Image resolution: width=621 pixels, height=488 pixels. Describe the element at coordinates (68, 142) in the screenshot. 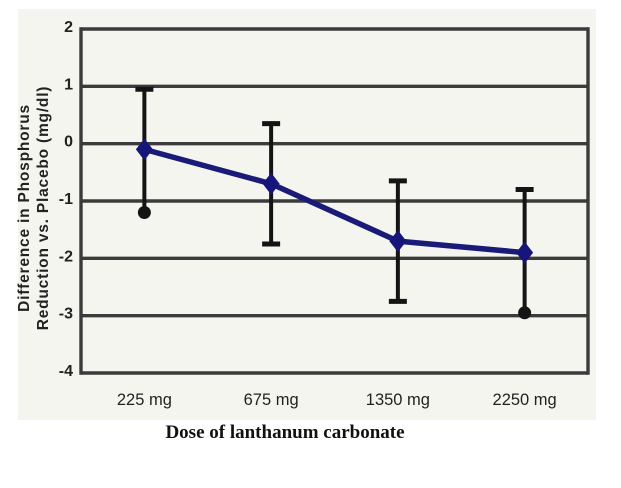

I see `y-tick-label: 0` at that location.